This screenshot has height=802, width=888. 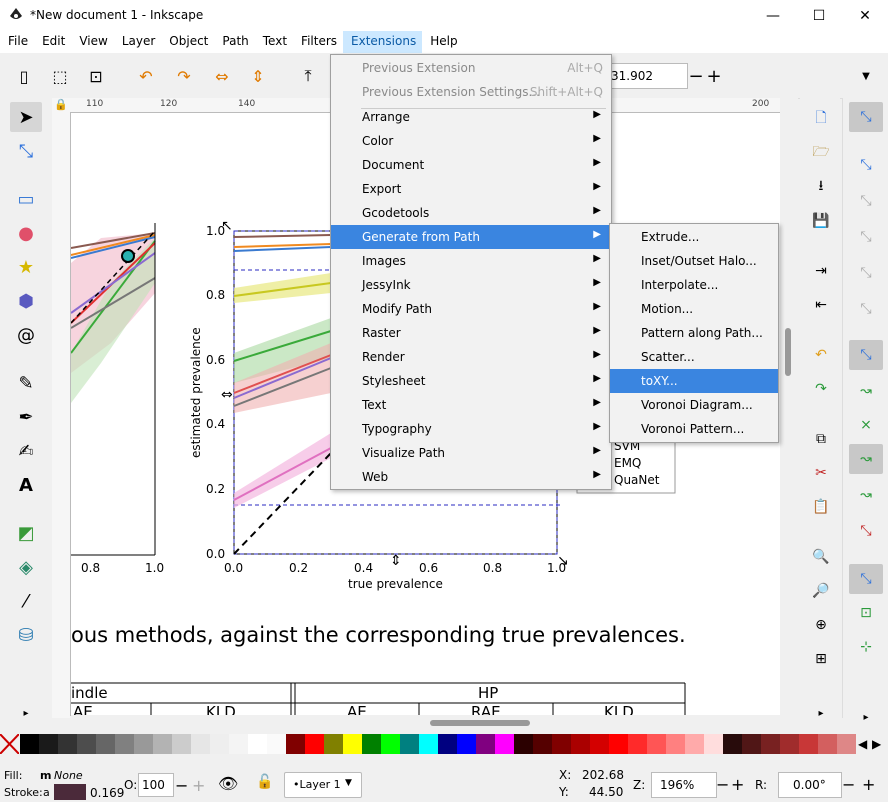 I want to click on menu-arrange: Arrange ▶, so click(x=481, y=116).